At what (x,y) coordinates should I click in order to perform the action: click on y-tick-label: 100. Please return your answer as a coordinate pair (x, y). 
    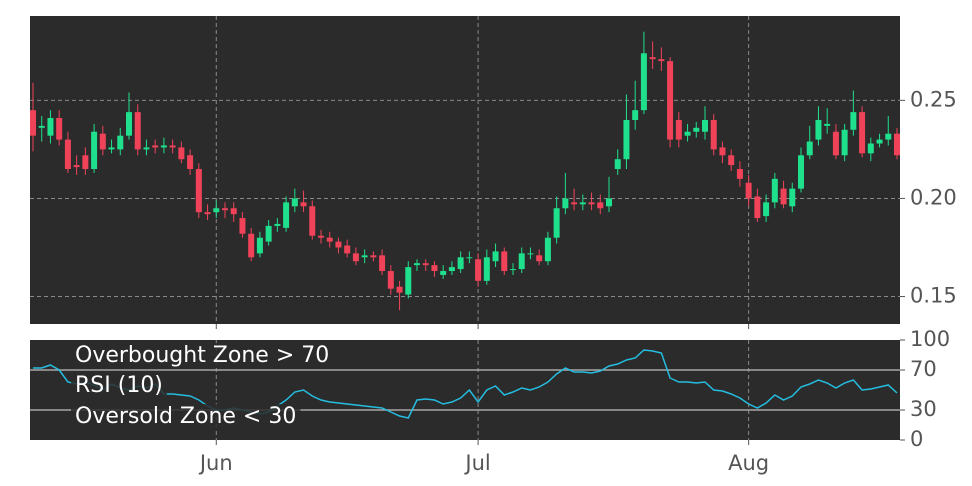
    Looking at the image, I should click on (930, 339).